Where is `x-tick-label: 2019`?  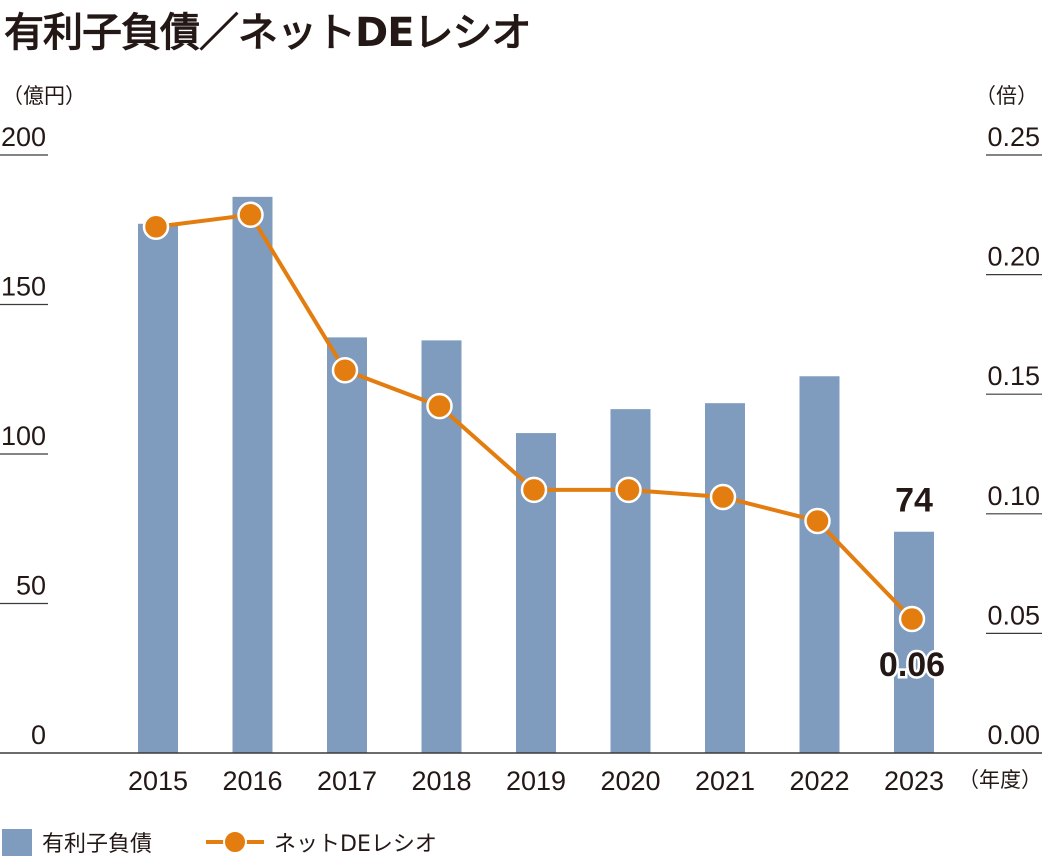 x-tick-label: 2019 is located at coordinates (536, 781).